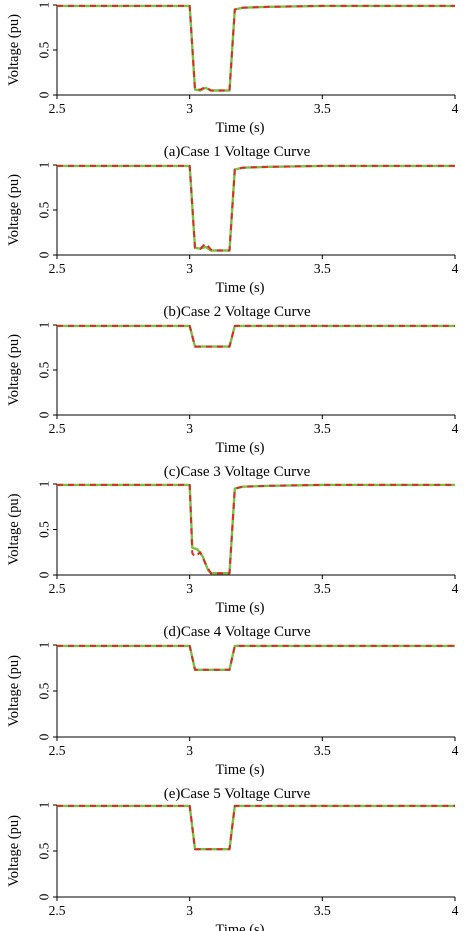 The image size is (474, 931). Describe the element at coordinates (237, 312) in the screenshot. I see `panel-caption: (b)Case 2 Voltage Curve` at that location.